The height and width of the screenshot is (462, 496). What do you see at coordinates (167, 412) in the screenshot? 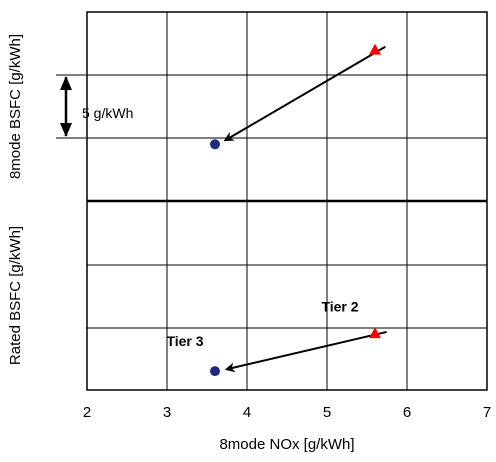
I see `x-tick-label: 3` at bounding box center [167, 412].